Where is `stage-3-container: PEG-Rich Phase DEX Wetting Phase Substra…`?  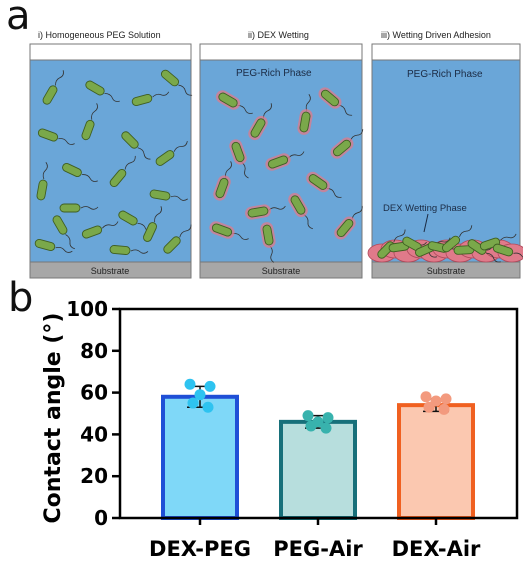
stage-3-container: PEG-Rich Phase DEX Wetting Phase Substra… is located at coordinates (445, 161).